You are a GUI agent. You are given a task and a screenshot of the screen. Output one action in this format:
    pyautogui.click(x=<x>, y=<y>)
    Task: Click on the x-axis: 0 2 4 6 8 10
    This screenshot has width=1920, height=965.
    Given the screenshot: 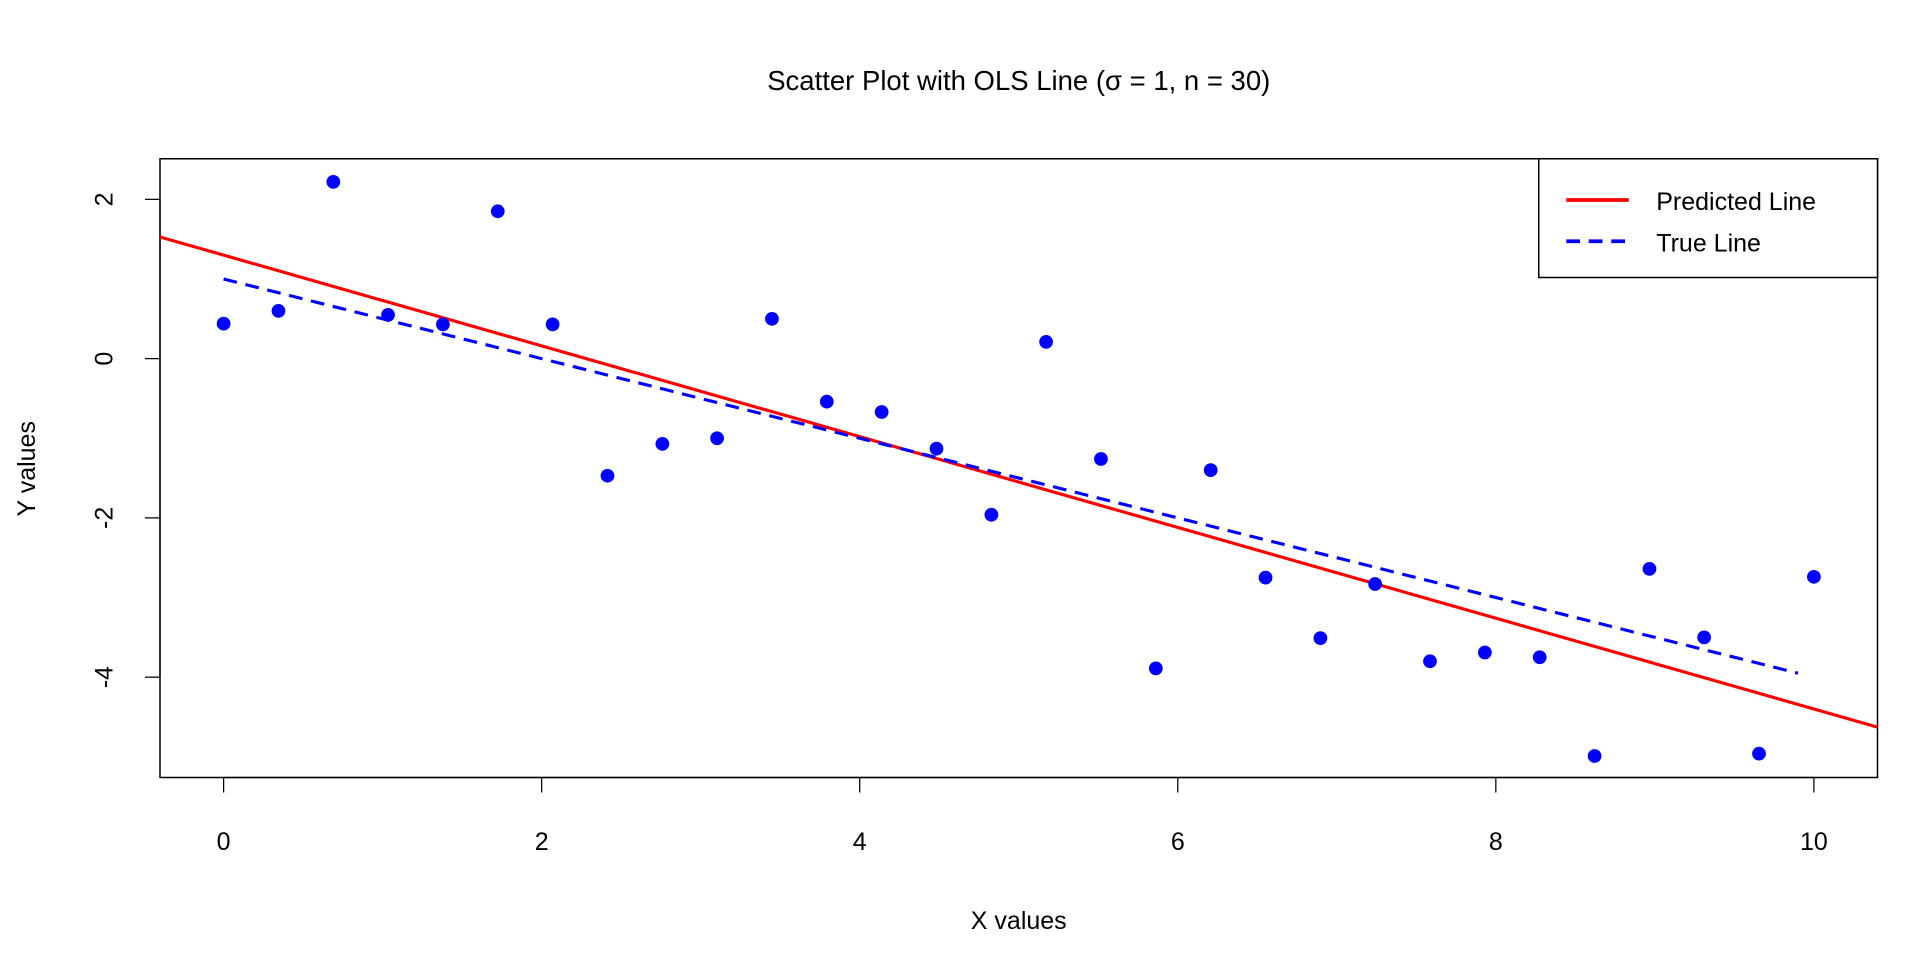 What is the action you would take?
    pyautogui.click(x=1022, y=816)
    